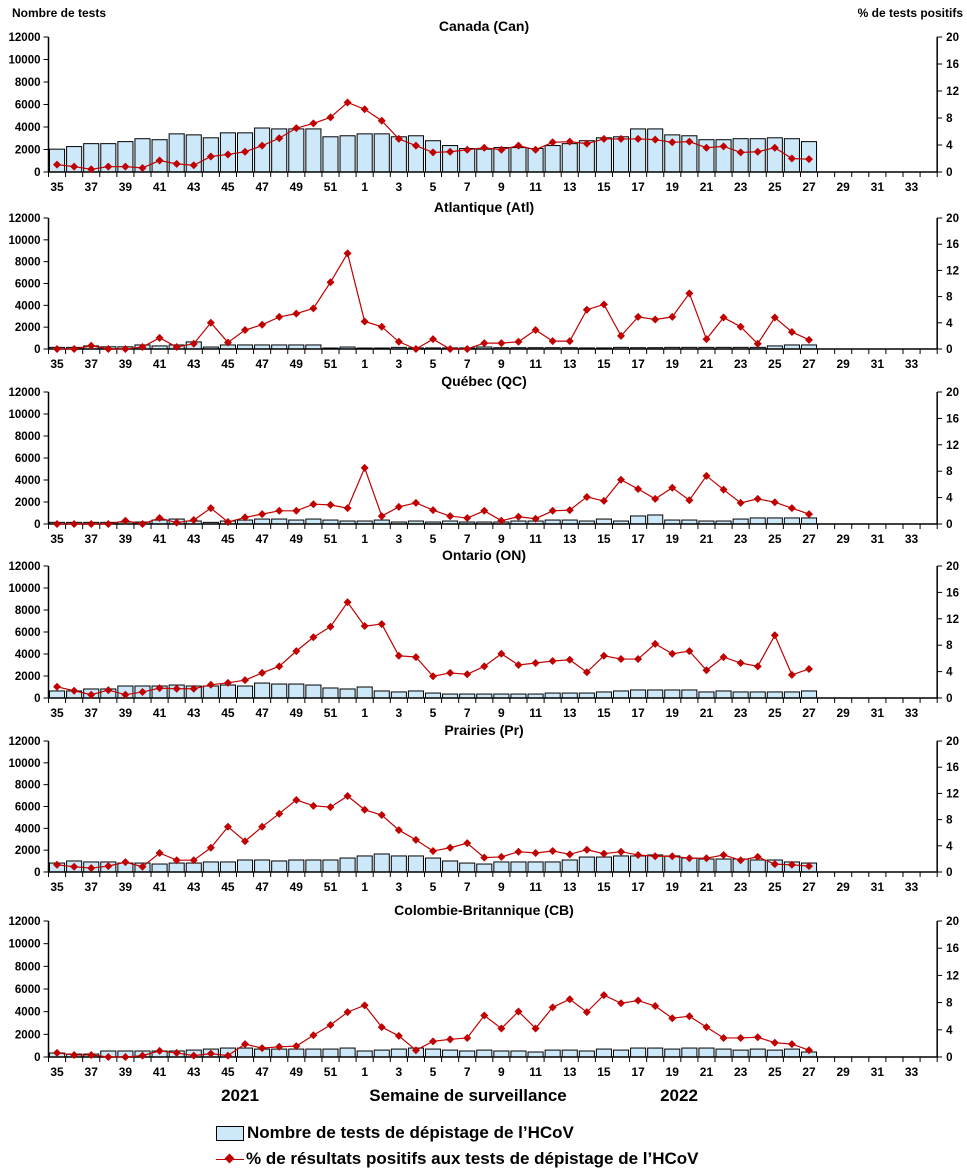 The height and width of the screenshot is (1172, 967). Describe the element at coordinates (911, 13) in the screenshot. I see `right-axis-title: % de tests positifs` at that location.